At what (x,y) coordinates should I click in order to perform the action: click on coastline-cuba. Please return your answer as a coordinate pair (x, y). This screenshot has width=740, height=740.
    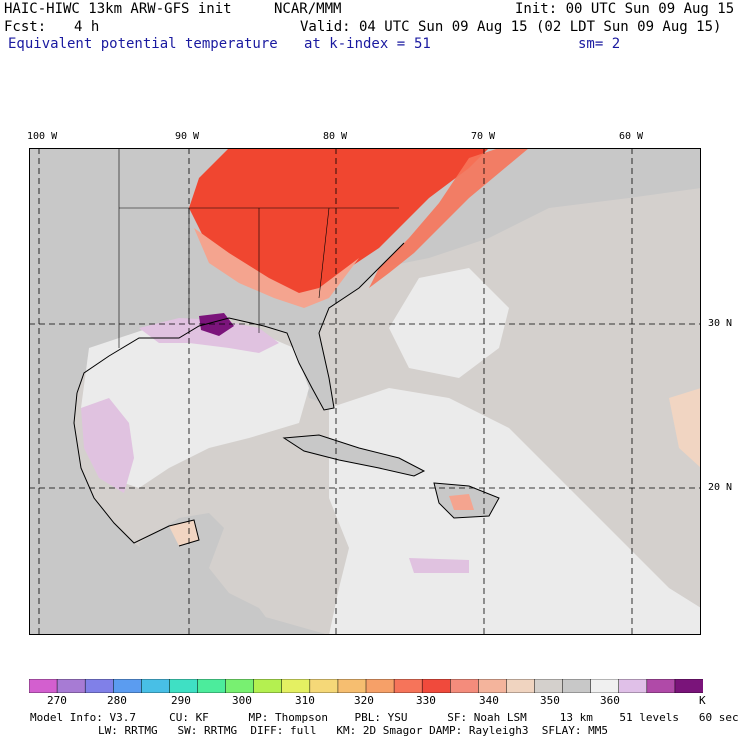
    Looking at the image, I should click on (354, 455).